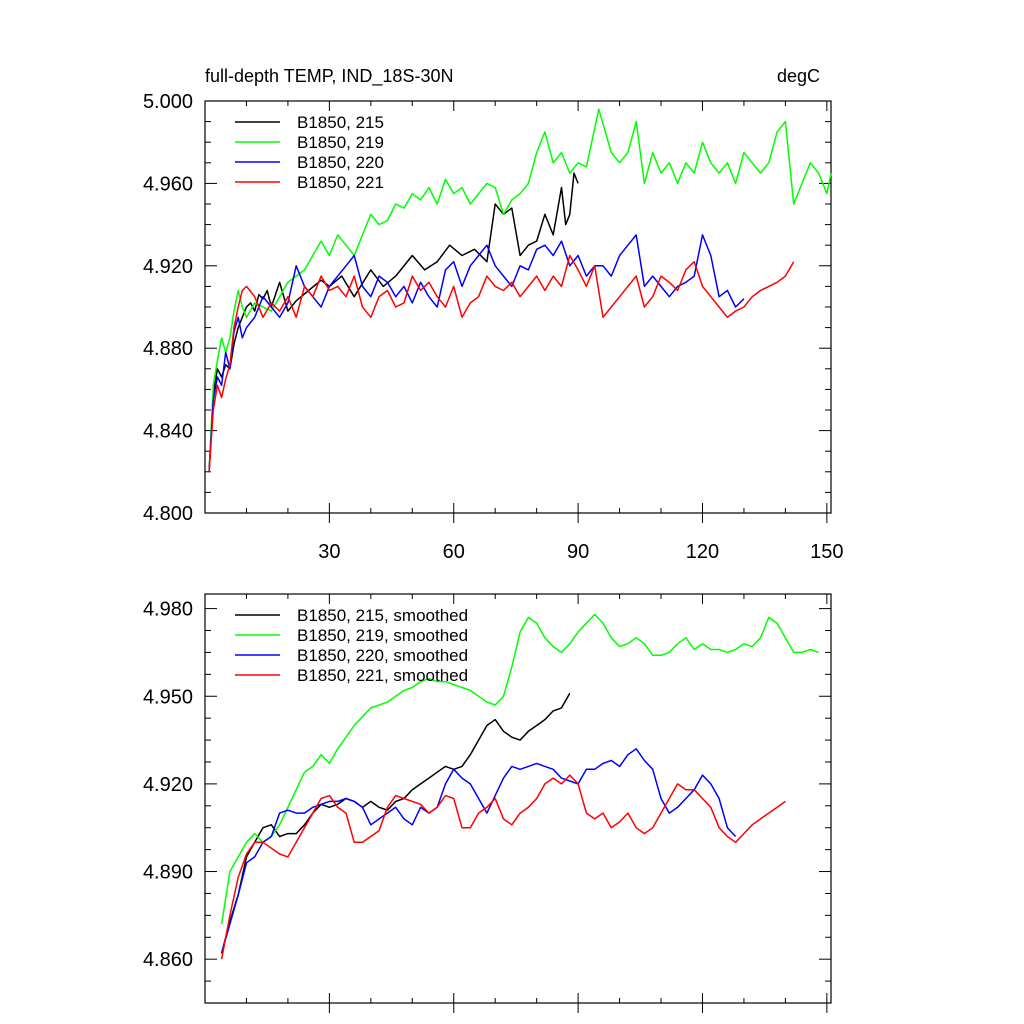  I want to click on y-tick-label: 4.960, so click(168, 184).